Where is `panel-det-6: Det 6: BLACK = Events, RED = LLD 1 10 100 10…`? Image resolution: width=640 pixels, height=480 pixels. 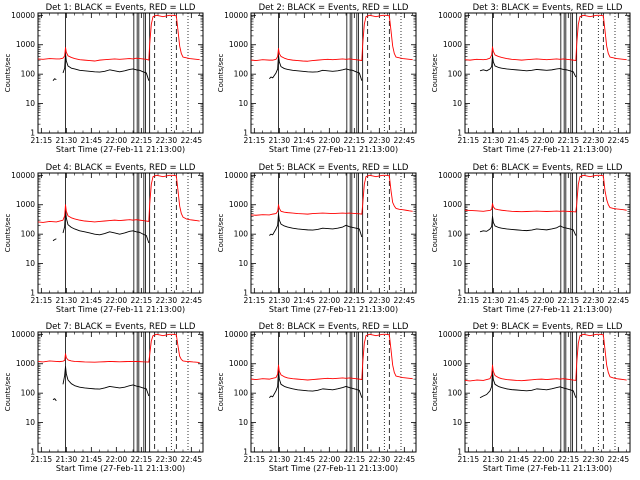 panel-det-6: Det 6: BLACK = Events, RED = LLD 1 10 100 10… is located at coordinates (531, 238).